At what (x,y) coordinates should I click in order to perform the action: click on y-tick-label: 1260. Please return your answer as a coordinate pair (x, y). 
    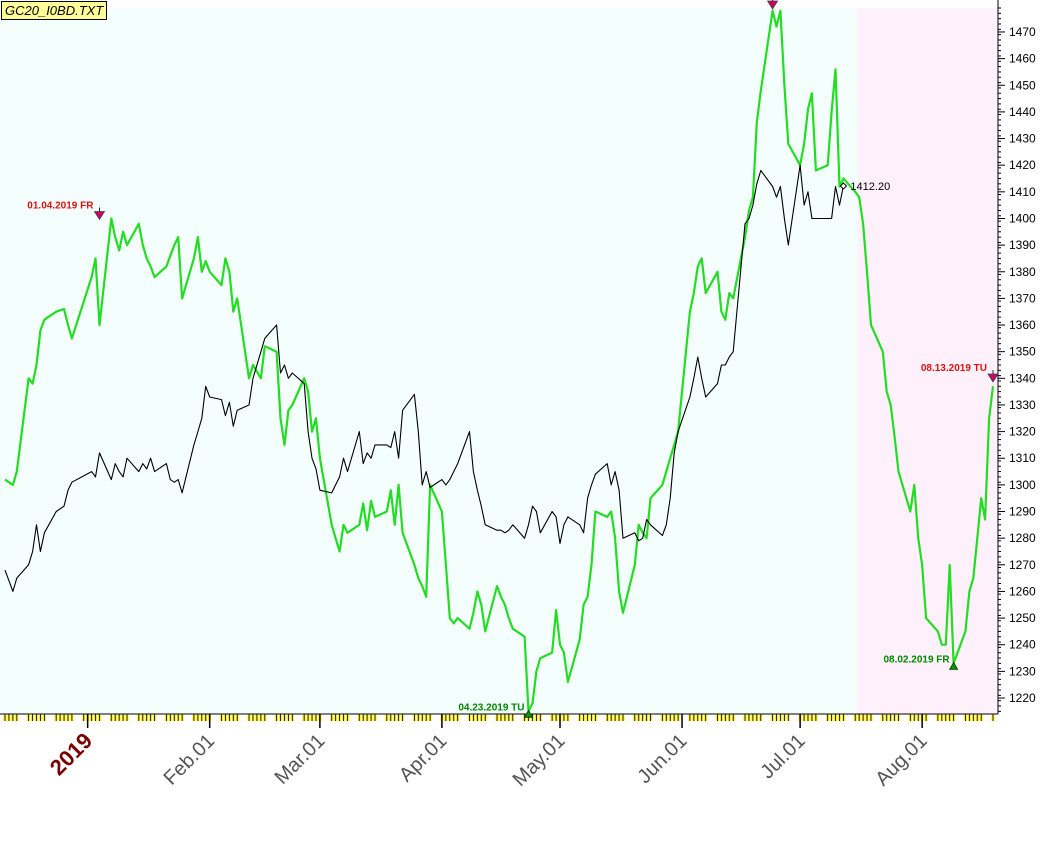
    Looking at the image, I should click on (1022, 591).